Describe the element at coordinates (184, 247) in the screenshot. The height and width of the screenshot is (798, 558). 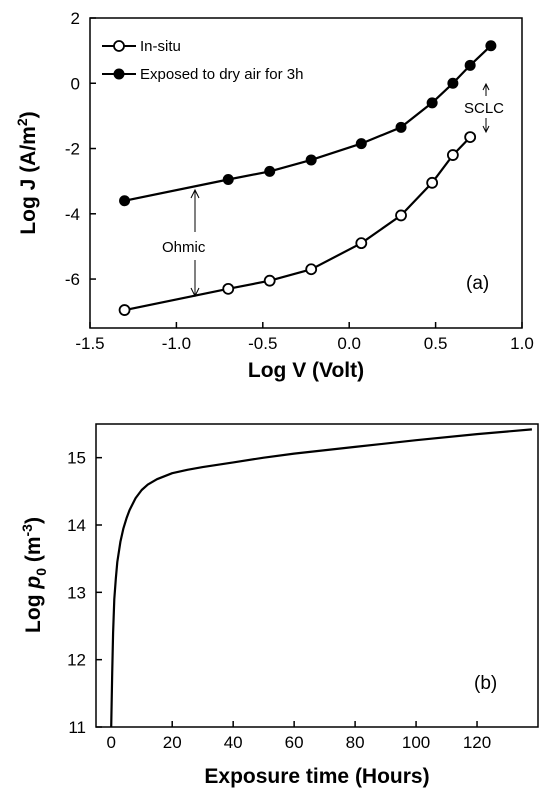
I see `ohmic-label: Ohmic` at that location.